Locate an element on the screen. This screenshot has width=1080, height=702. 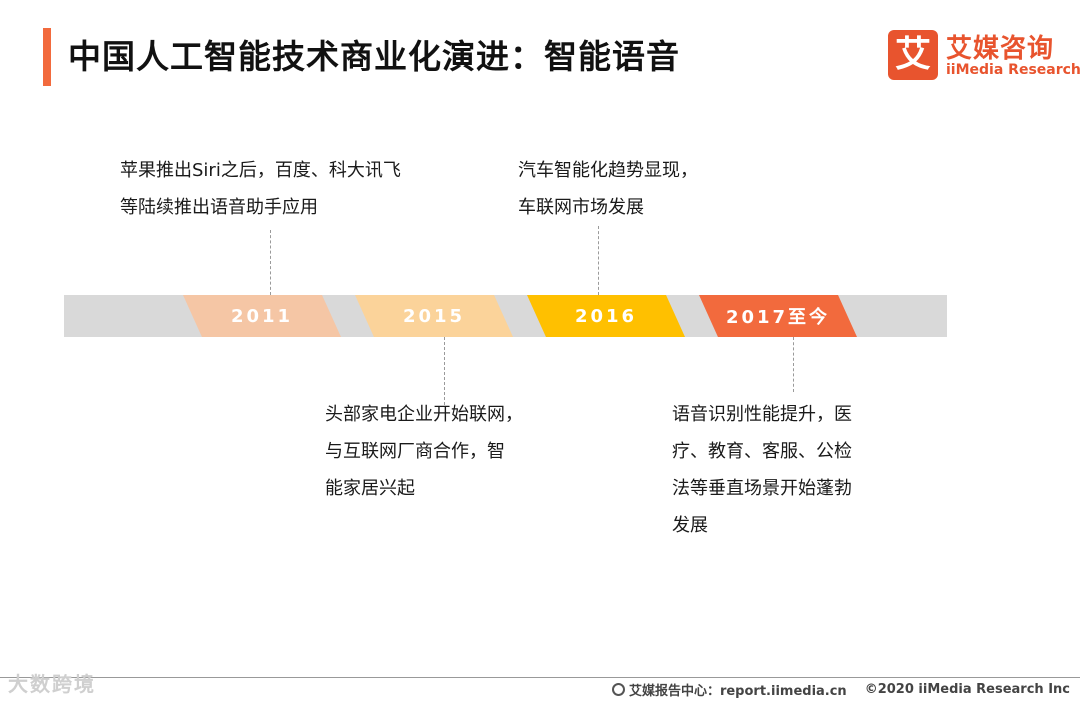
logo-chinese-name: 艾媒咨询 is located at coordinates (1000, 49).